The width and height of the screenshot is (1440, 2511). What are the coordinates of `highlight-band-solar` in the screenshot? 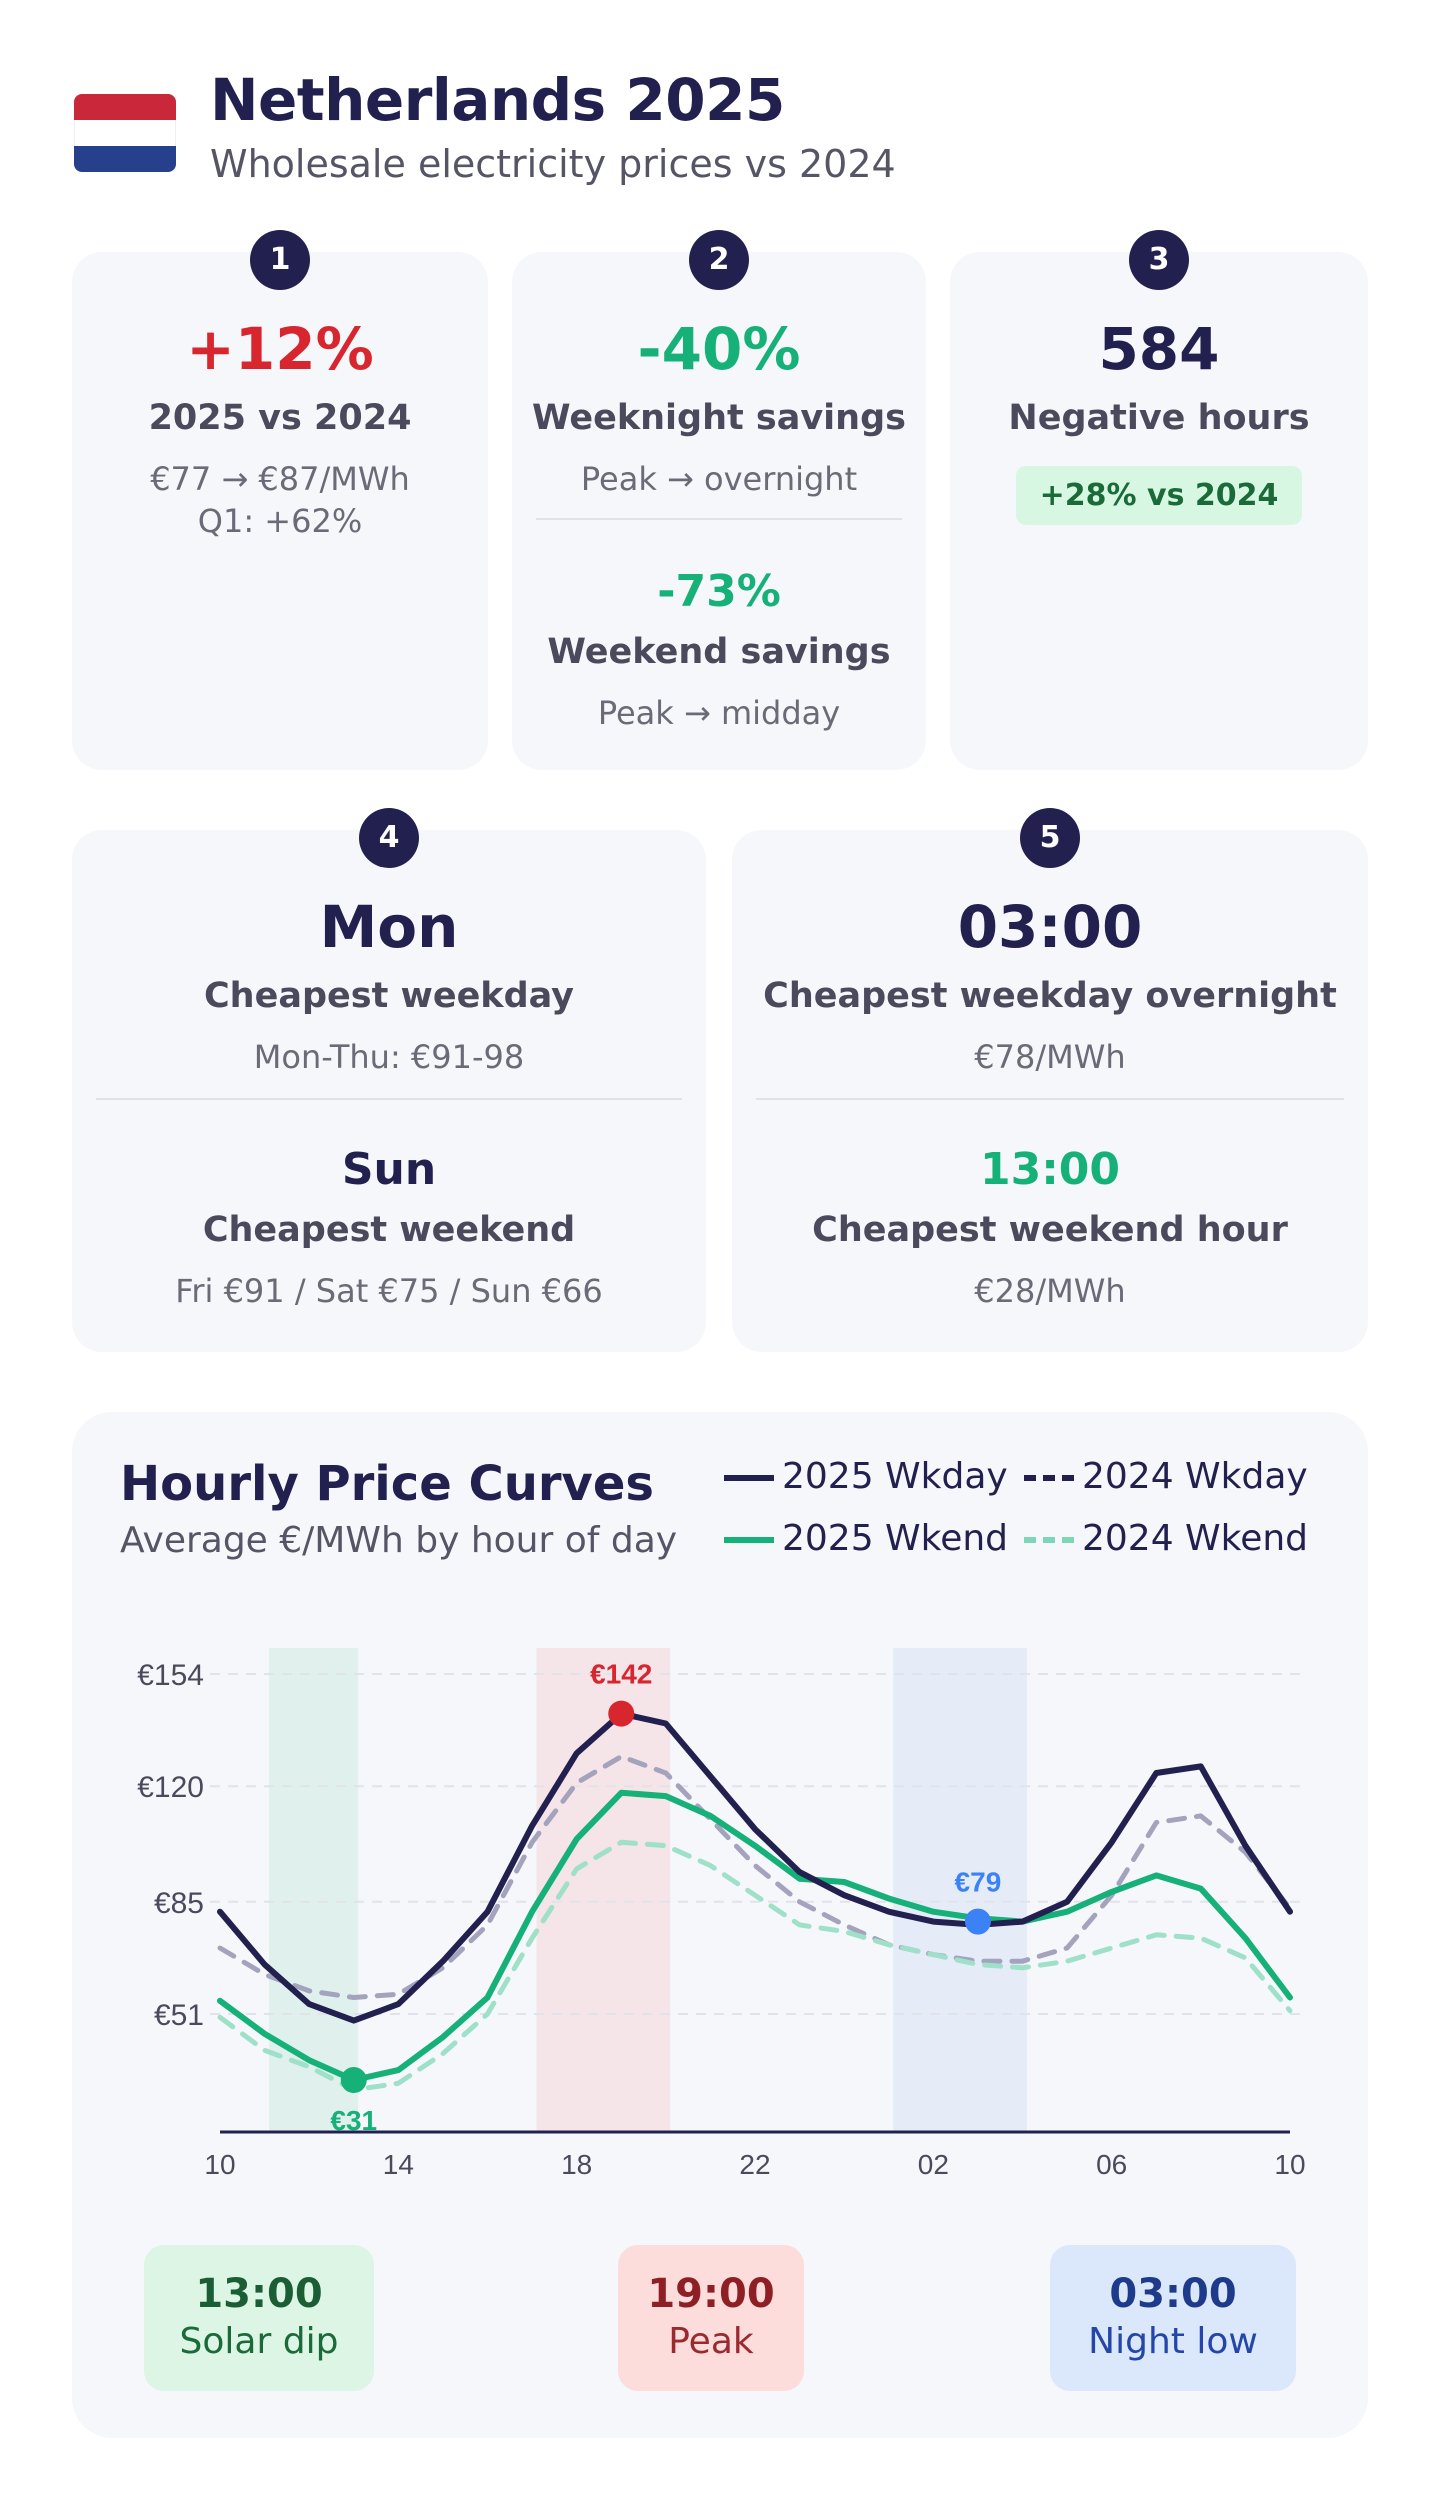 It's located at (314, 1890).